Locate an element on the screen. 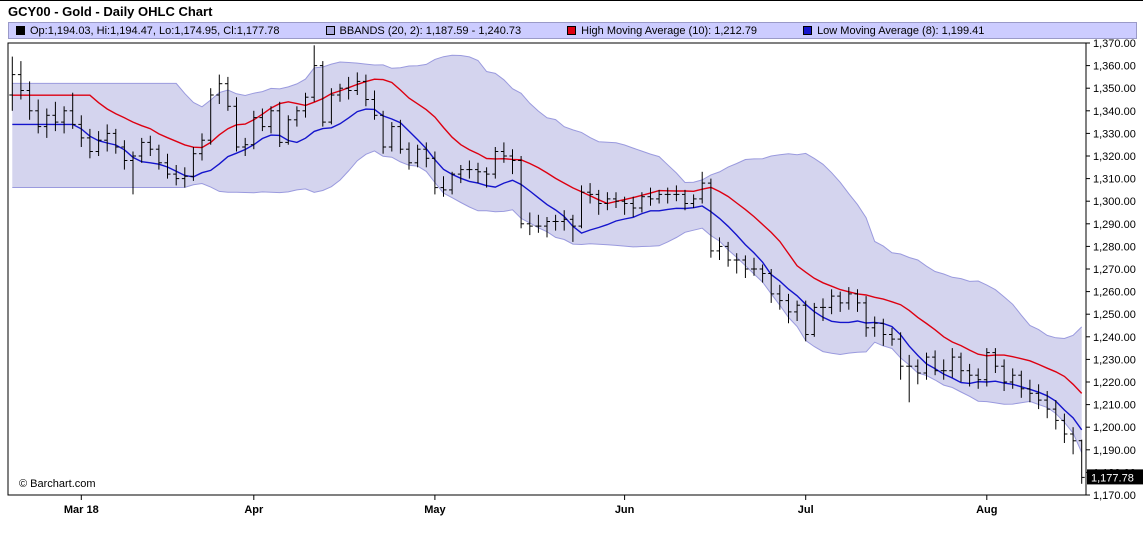  y-tick-label: 1,240.00 is located at coordinates (1114, 338).